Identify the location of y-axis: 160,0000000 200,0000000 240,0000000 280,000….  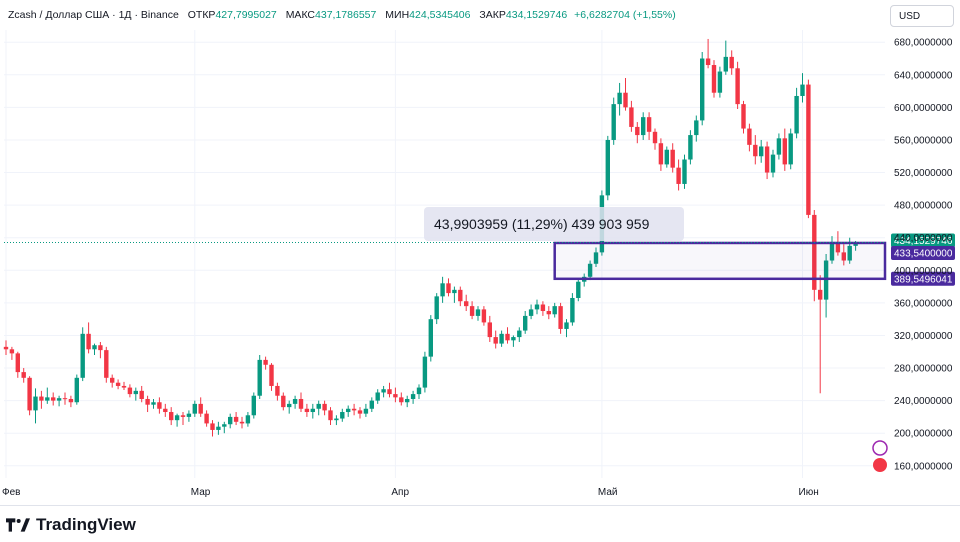
(923, 255).